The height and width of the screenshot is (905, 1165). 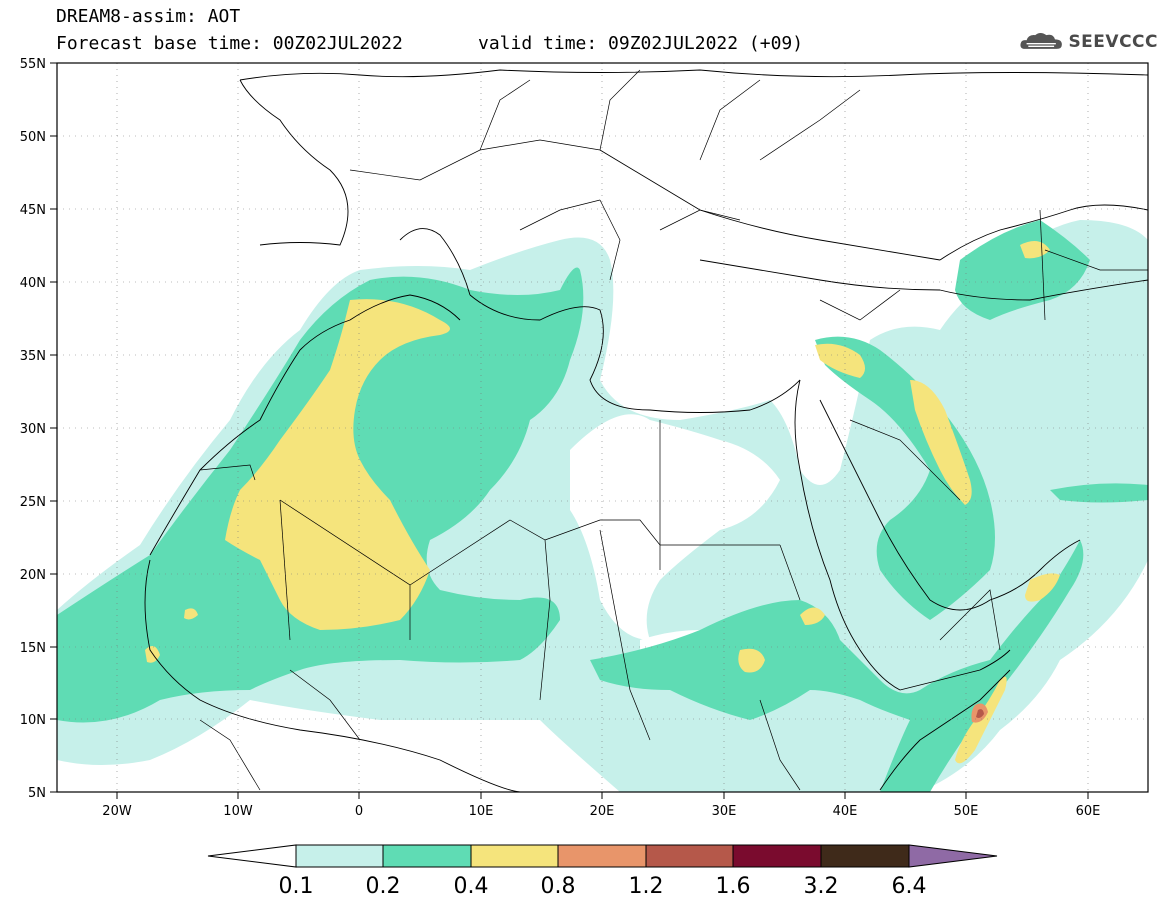 What do you see at coordinates (117, 811) in the screenshot?
I see `lon-label: 20W` at bounding box center [117, 811].